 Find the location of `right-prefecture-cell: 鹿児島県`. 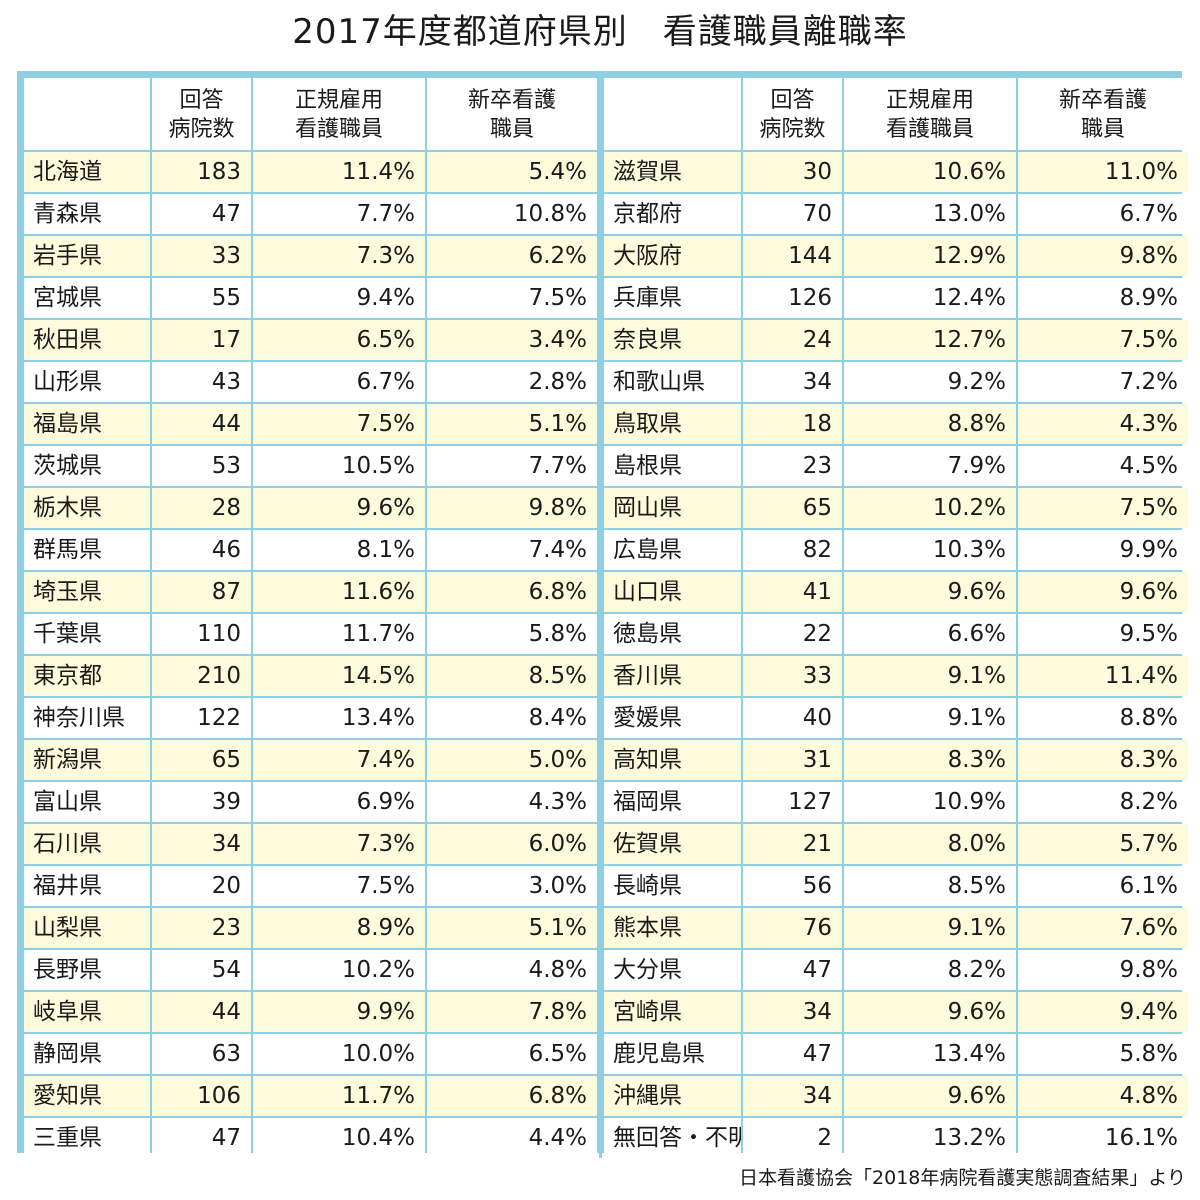

right-prefecture-cell: 鹿児島県 is located at coordinates (672, 1054).